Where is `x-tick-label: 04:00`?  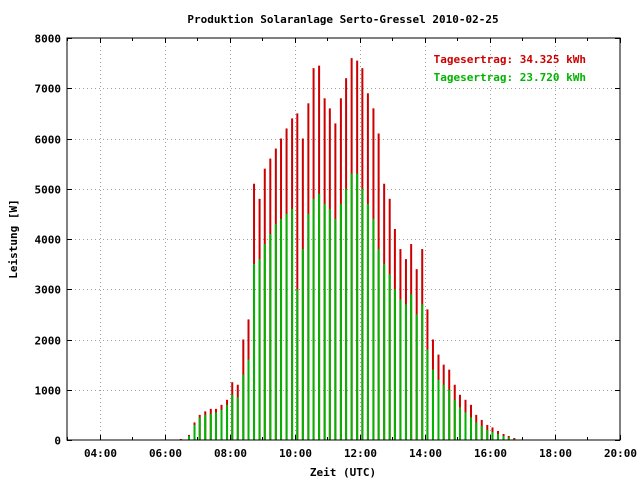
x-tick-label: 04:00 is located at coordinates (100, 453).